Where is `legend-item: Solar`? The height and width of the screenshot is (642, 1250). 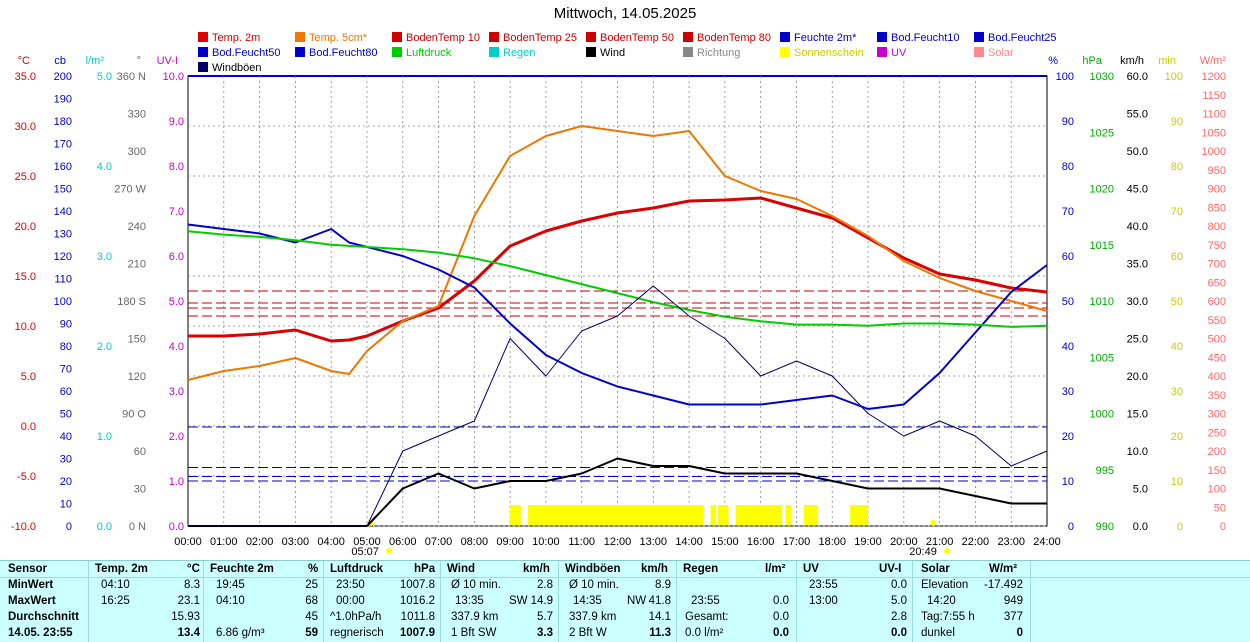
legend-item: Solar is located at coordinates (994, 53).